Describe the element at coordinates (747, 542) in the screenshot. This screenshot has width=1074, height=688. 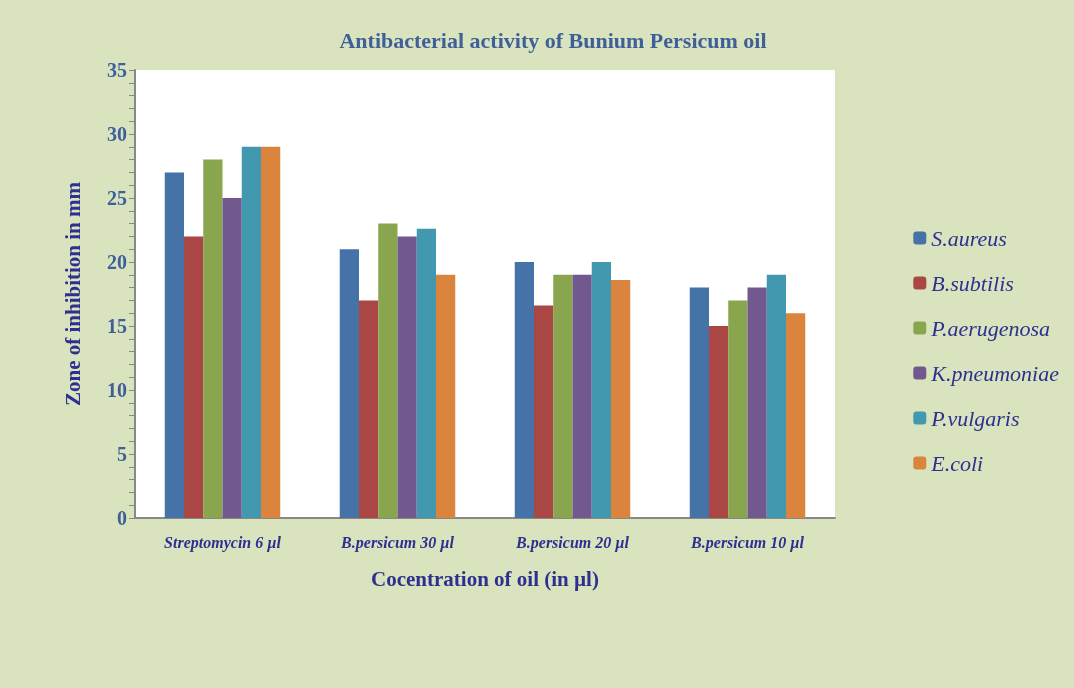
I see `x-tick-label: B.persicum 10 µl` at that location.